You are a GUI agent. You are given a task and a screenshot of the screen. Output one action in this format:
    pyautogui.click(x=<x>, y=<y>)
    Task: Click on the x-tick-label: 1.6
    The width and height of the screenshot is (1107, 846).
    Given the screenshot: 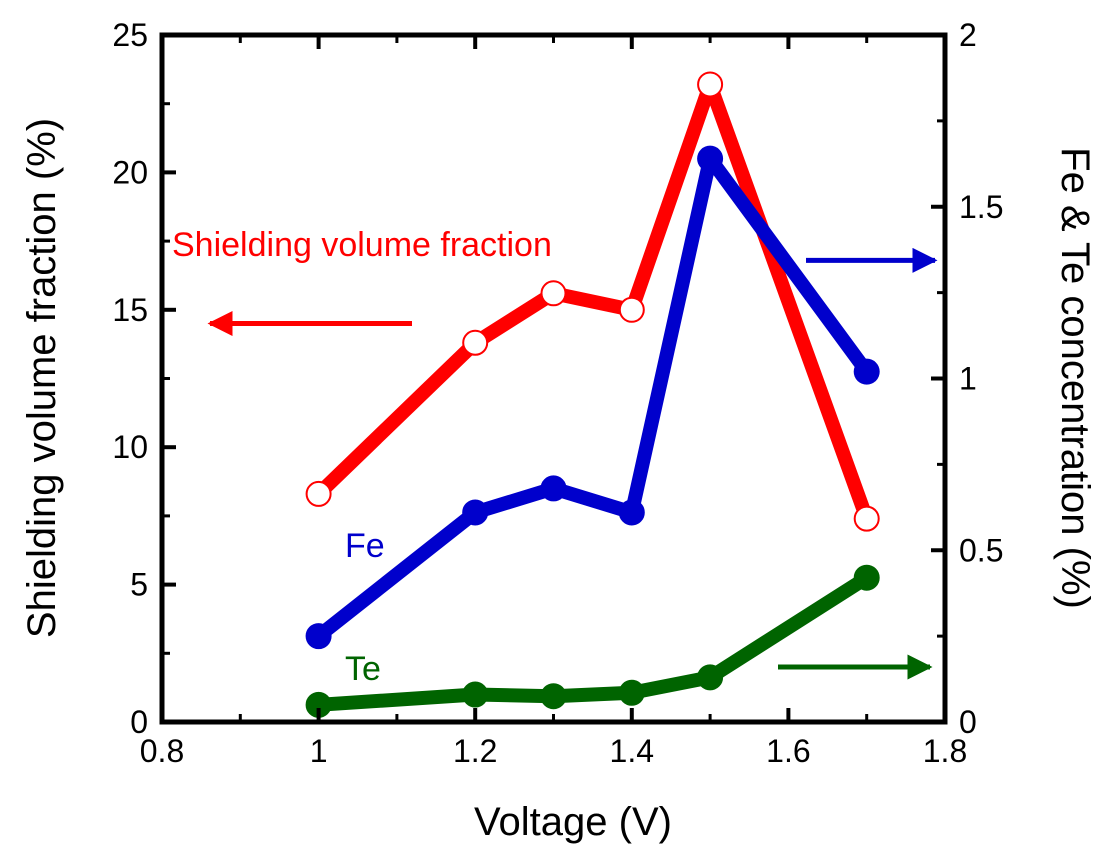 What is the action you would take?
    pyautogui.click(x=788, y=751)
    